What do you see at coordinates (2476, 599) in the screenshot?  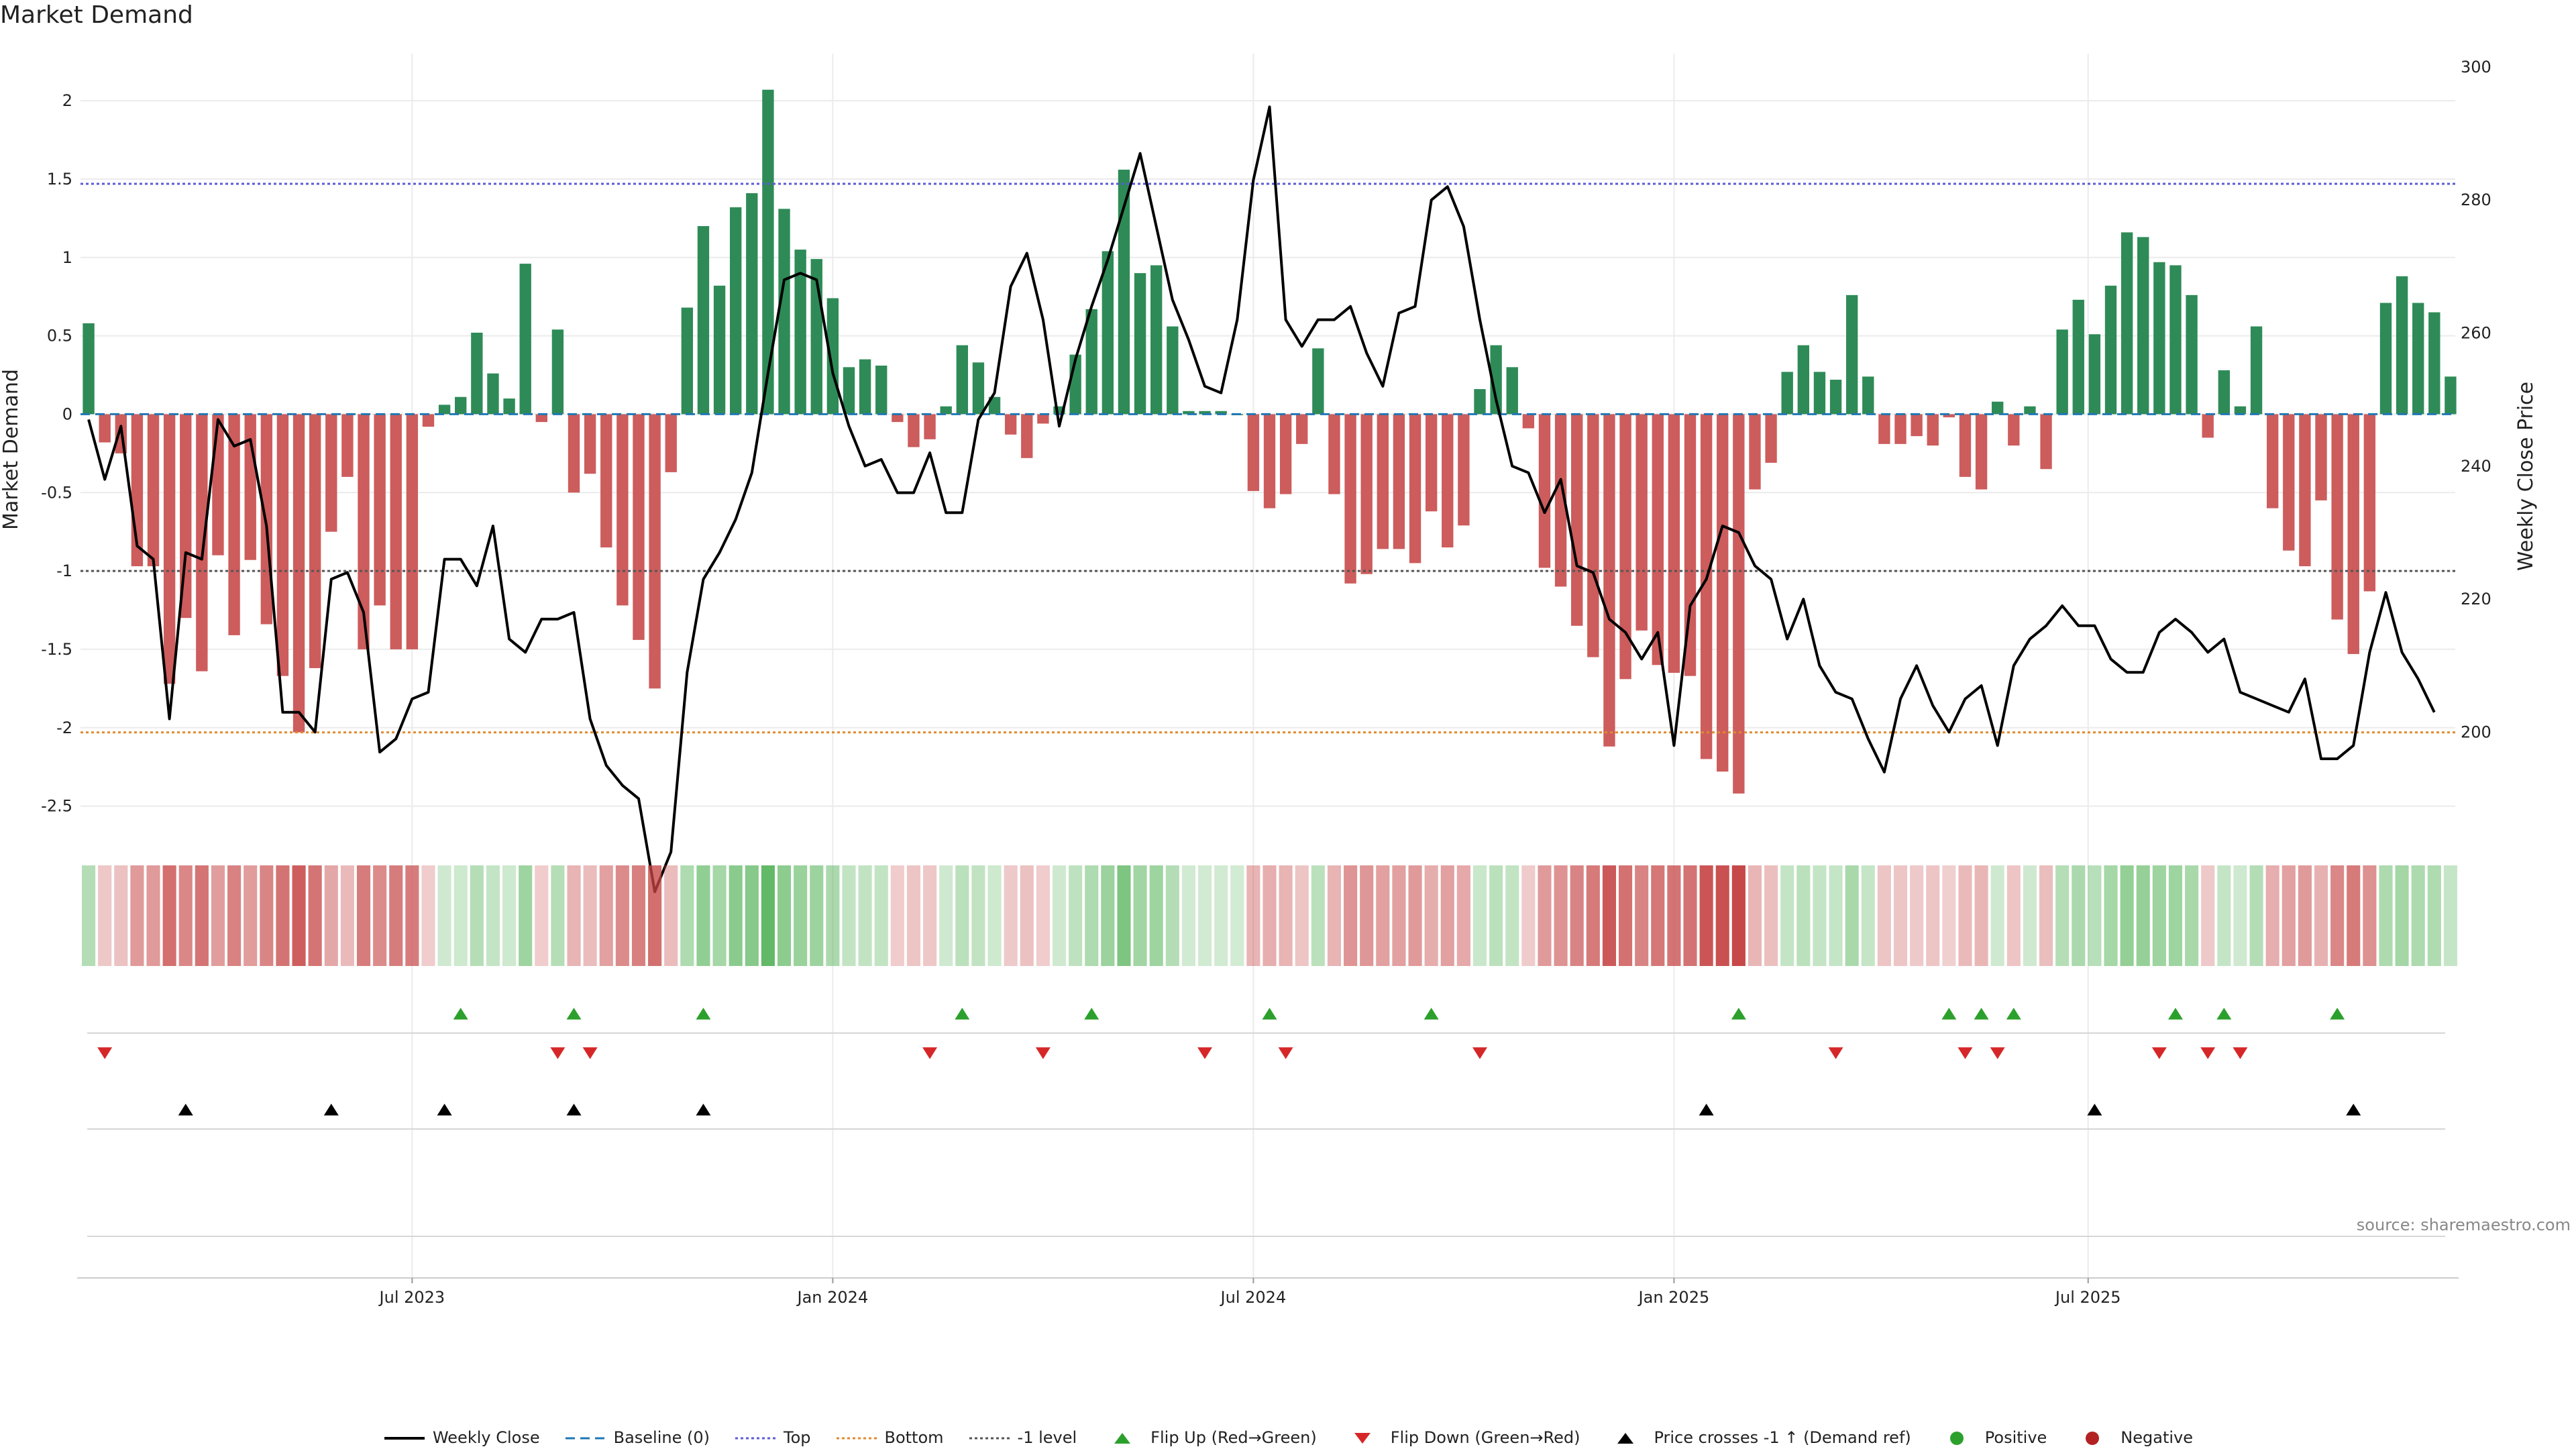 I see `y2-tick-label: 220` at bounding box center [2476, 599].